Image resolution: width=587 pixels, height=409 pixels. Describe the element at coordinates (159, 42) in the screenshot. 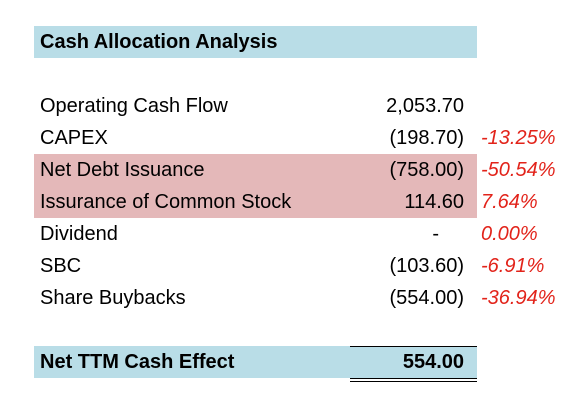

I see `sheet-title: Cash Allocation Analysis` at that location.